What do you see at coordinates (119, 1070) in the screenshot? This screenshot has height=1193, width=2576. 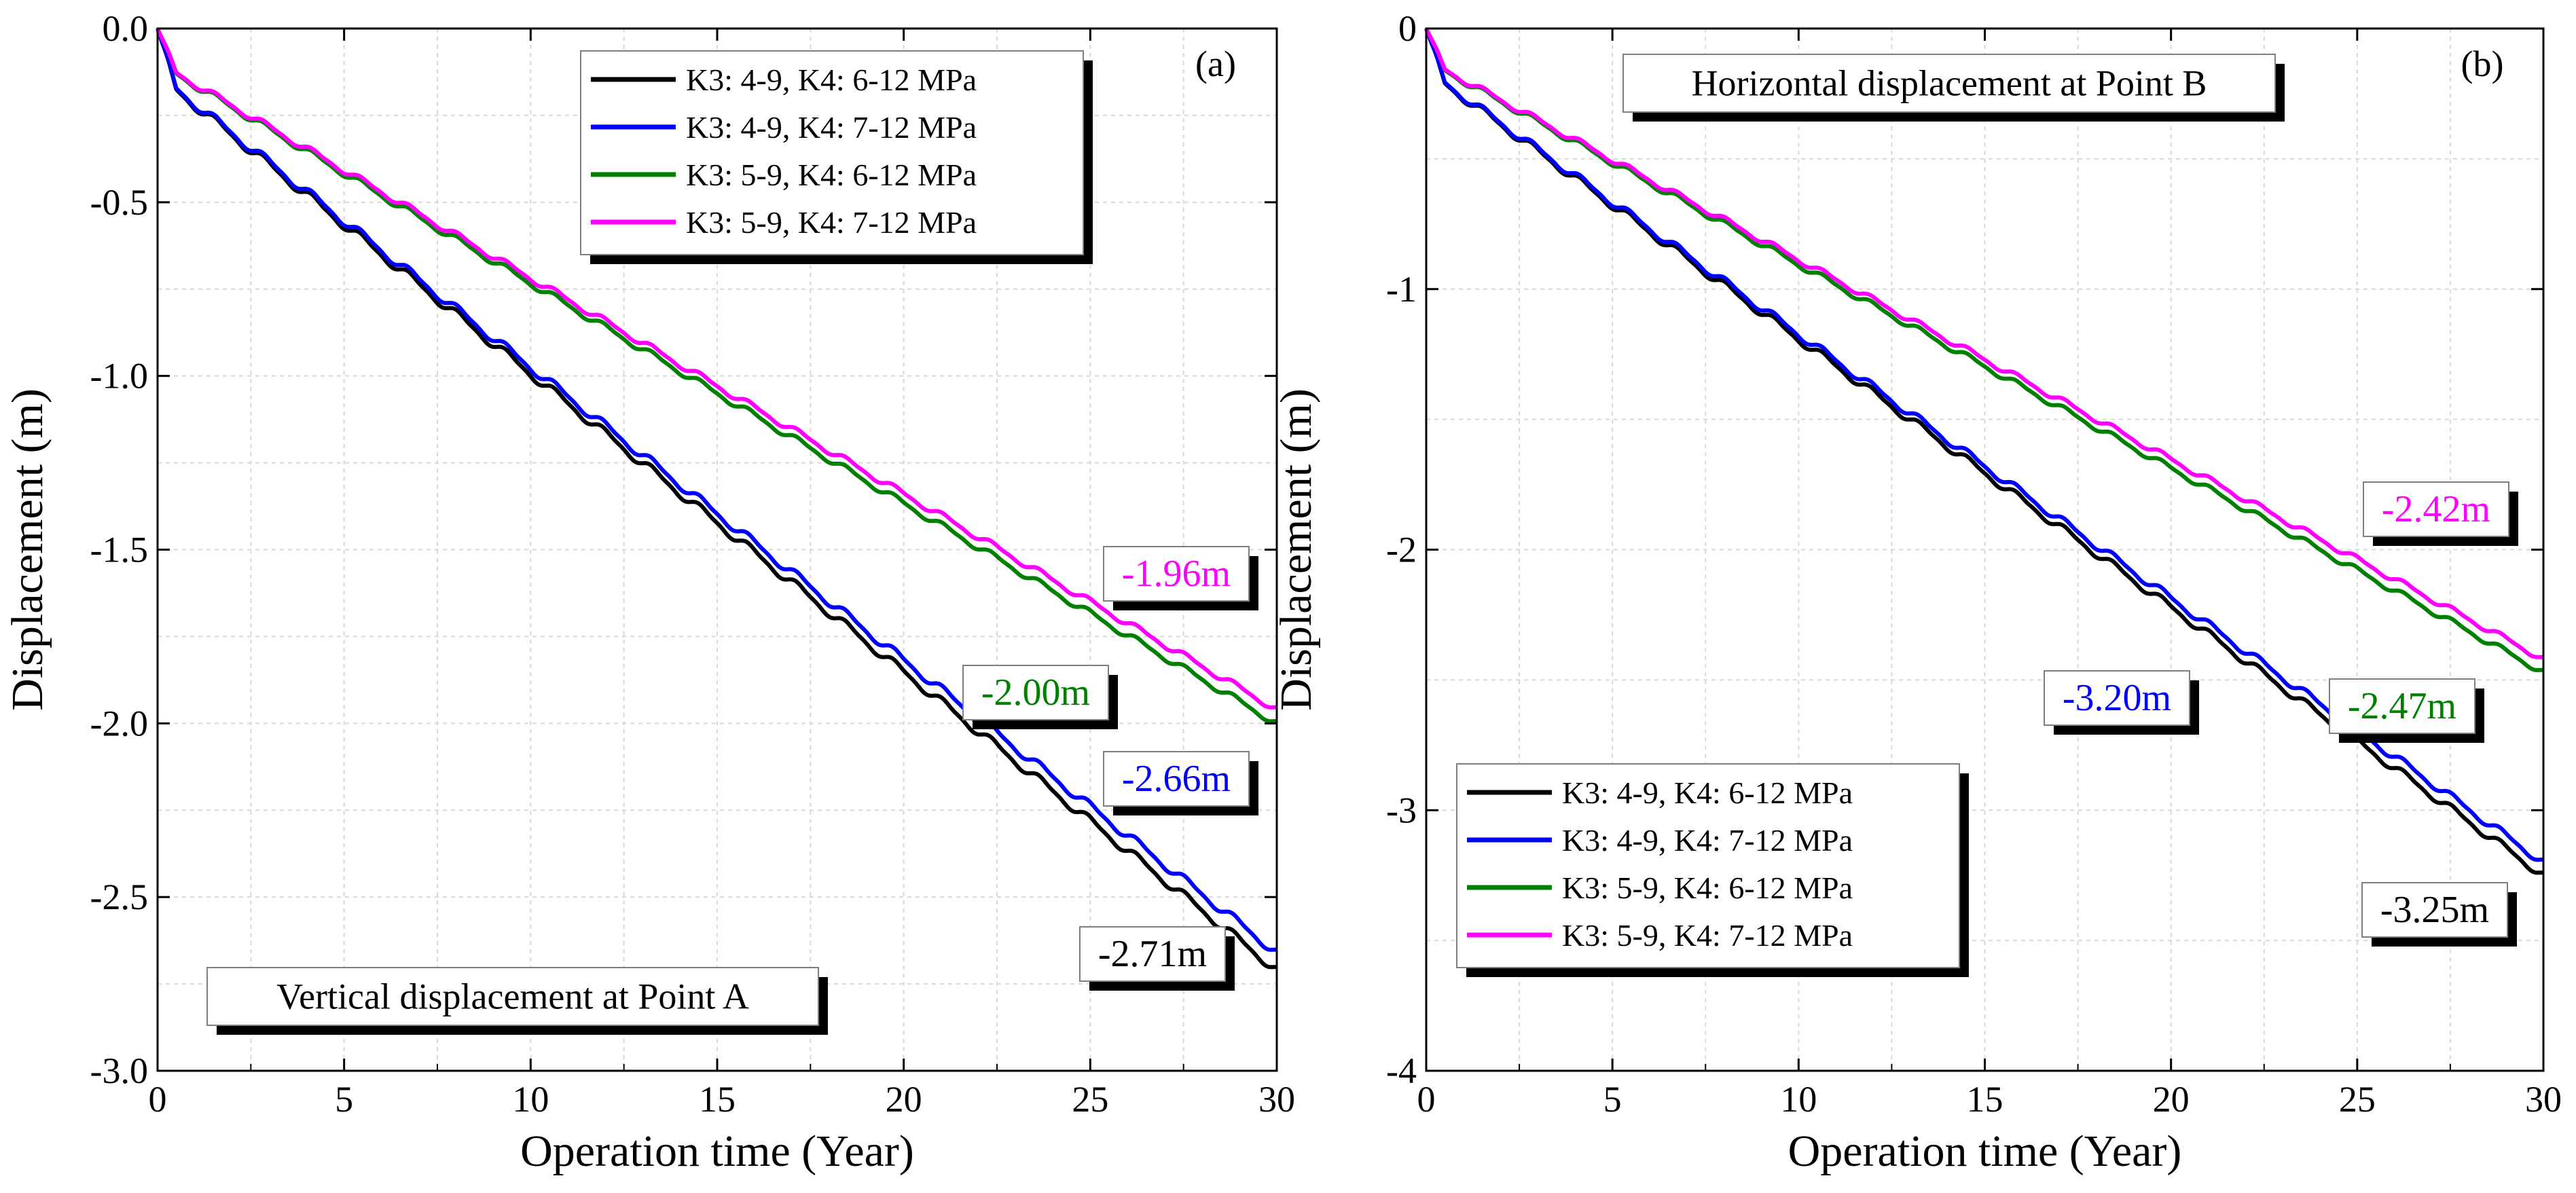 I see `y-tick-label: -3.0` at bounding box center [119, 1070].